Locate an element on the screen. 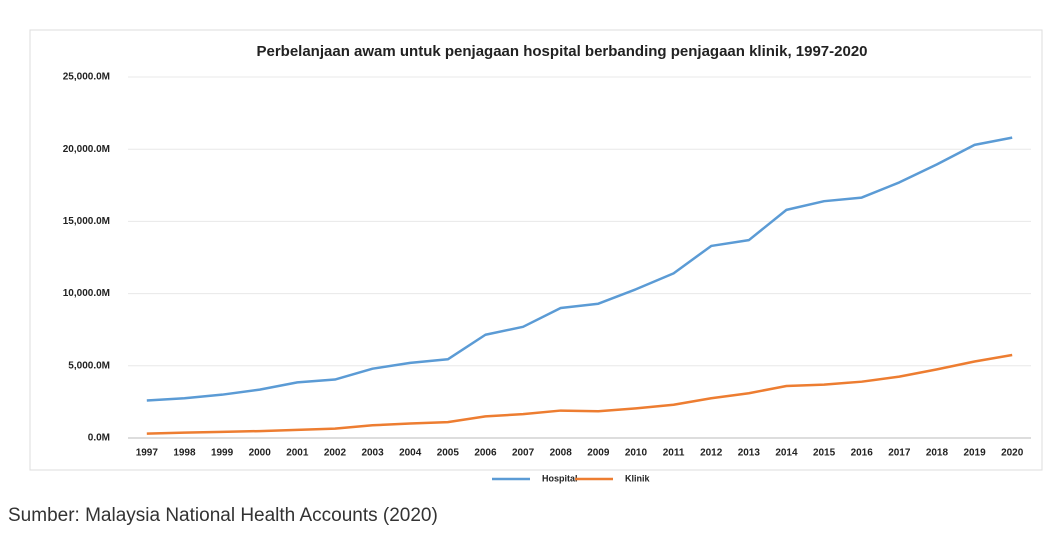 This screenshot has height=543, width=1056. x-tick-label: 1999 is located at coordinates (222, 453).